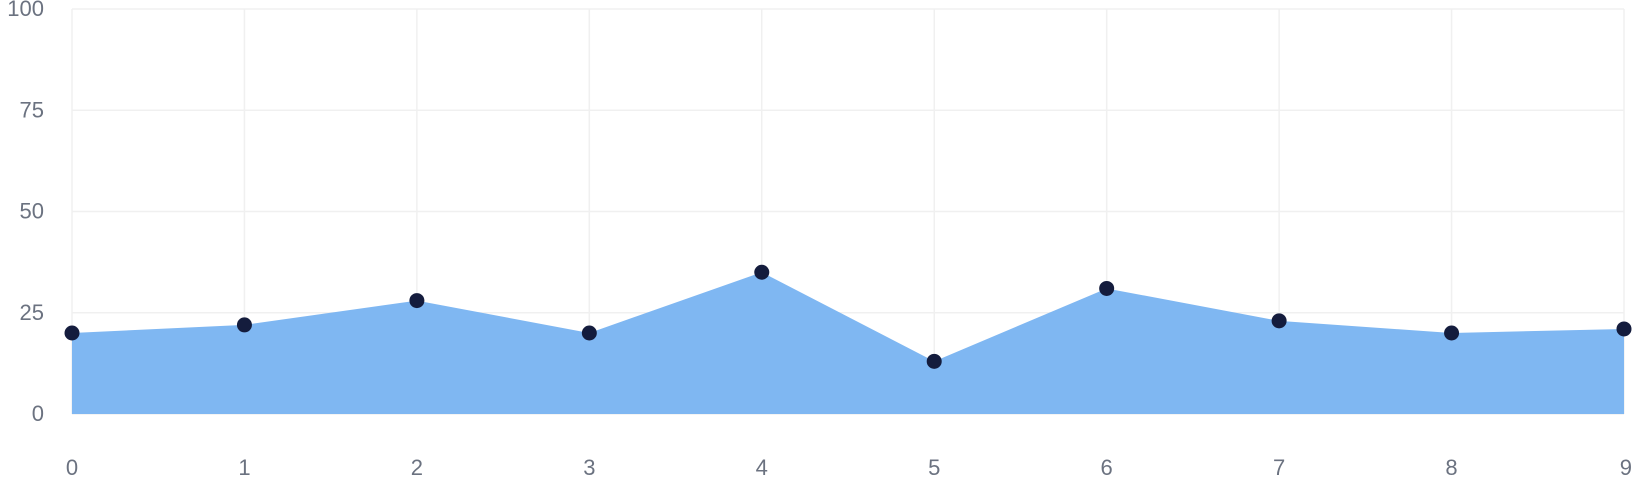 This screenshot has width=1632, height=486. Describe the element at coordinates (1451, 467) in the screenshot. I see `x-tick-label: 8` at that location.